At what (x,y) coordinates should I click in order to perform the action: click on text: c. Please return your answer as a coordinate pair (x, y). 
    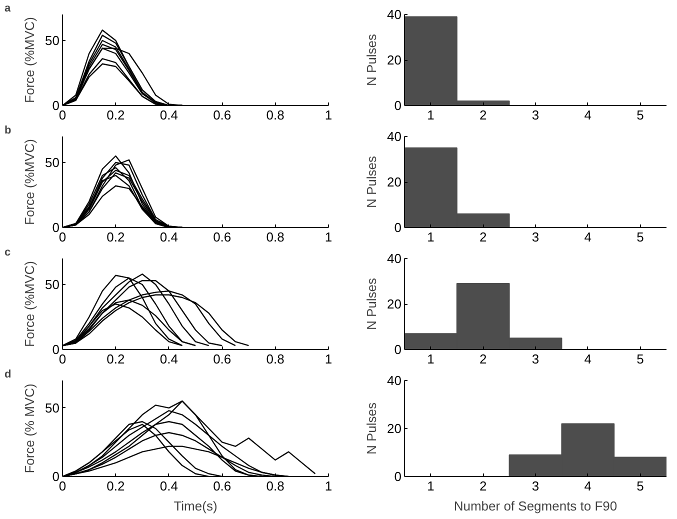
    Looking at the image, I should click on (7, 252).